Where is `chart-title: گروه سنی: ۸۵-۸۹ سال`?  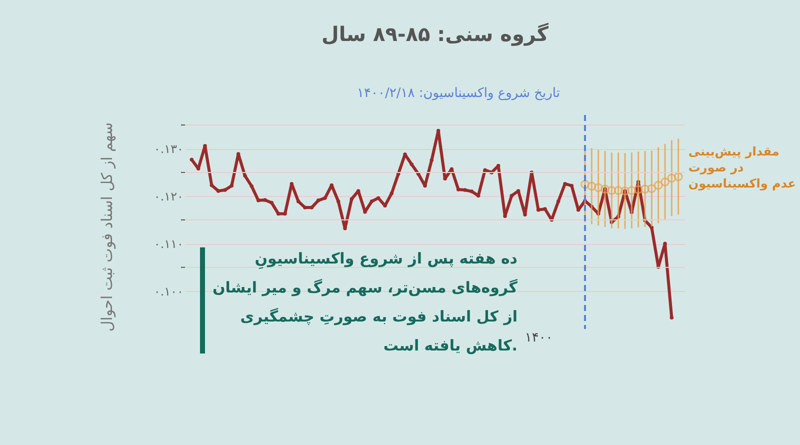 chart-title: گروه سنی: ۸۵-۸۹ سال is located at coordinates (435, 34).